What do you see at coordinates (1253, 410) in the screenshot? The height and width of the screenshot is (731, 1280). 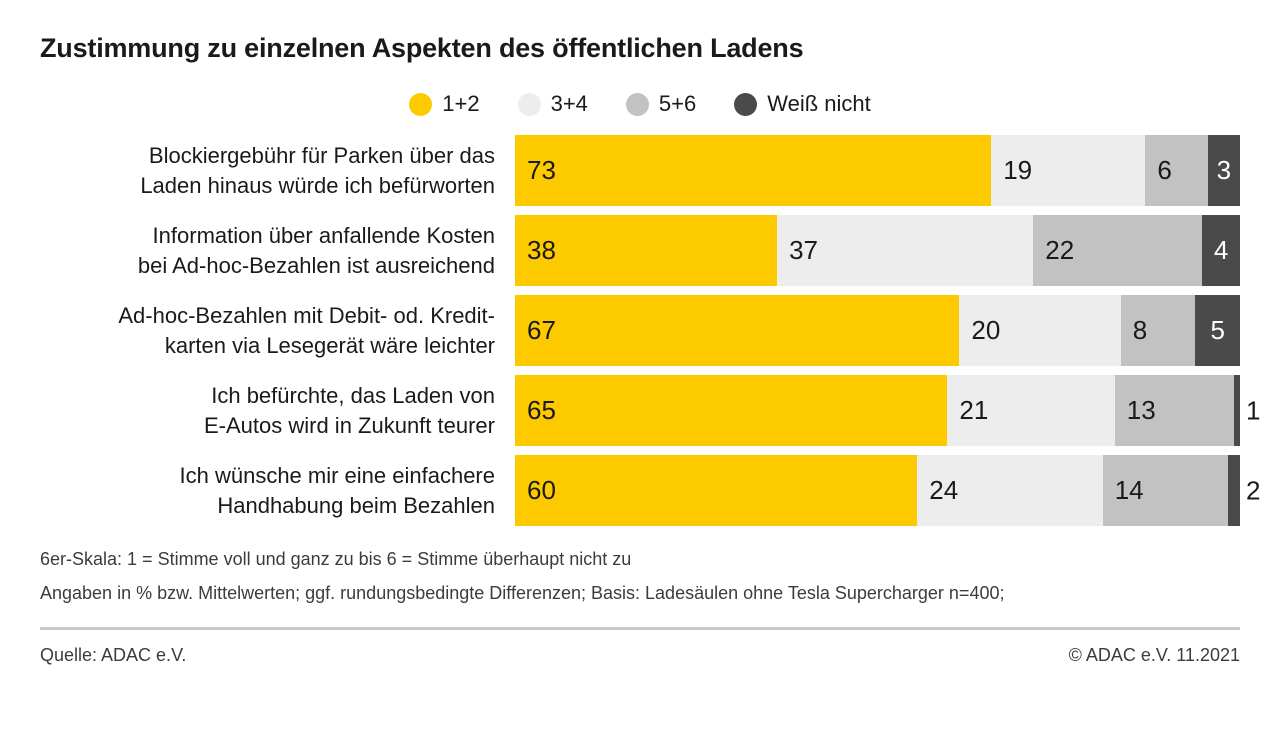 I see `segment-value-outside: 1` at bounding box center [1253, 410].